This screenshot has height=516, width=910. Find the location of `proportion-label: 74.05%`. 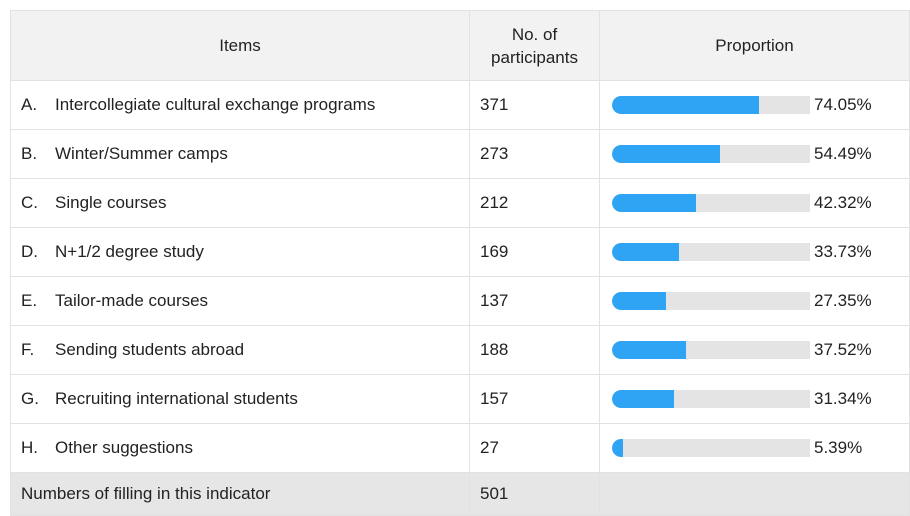

proportion-label: 74.05% is located at coordinates (843, 105).